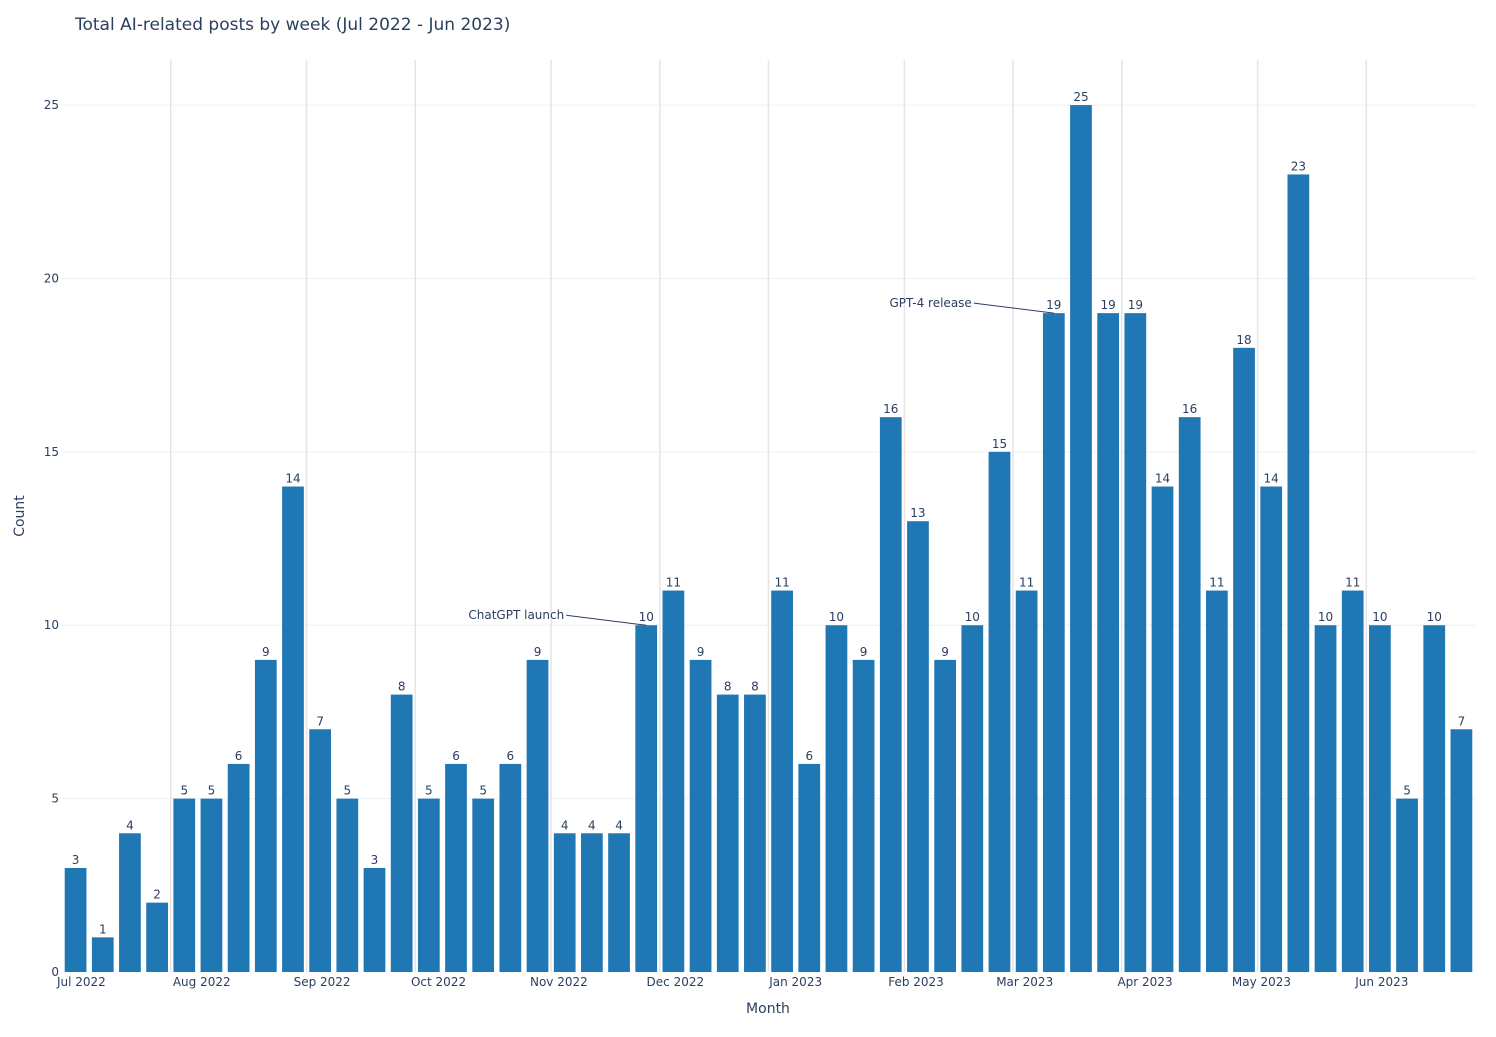 The width and height of the screenshot is (1496, 1037). What do you see at coordinates (917, 513) in the screenshot?
I see `bar-value-label: 13` at bounding box center [917, 513].